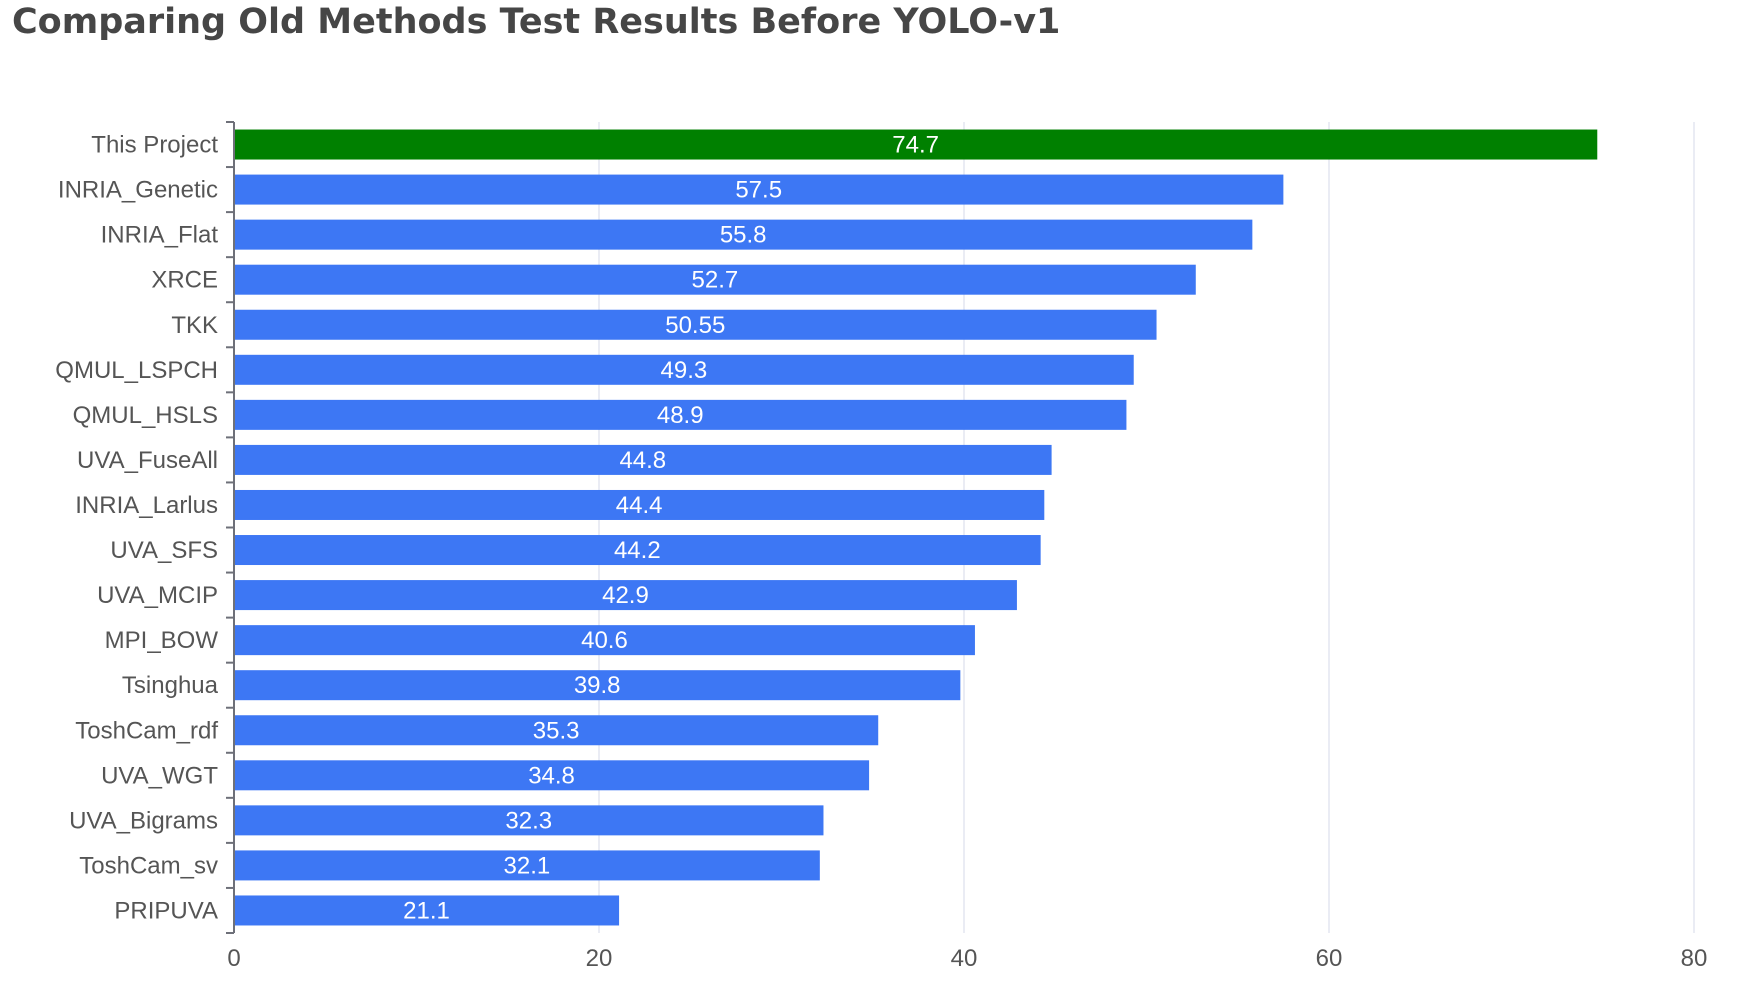 Image resolution: width=1742 pixels, height=990 pixels. What do you see at coordinates (136, 370) in the screenshot?
I see `category-label: QMUL_LSPCH` at bounding box center [136, 370].